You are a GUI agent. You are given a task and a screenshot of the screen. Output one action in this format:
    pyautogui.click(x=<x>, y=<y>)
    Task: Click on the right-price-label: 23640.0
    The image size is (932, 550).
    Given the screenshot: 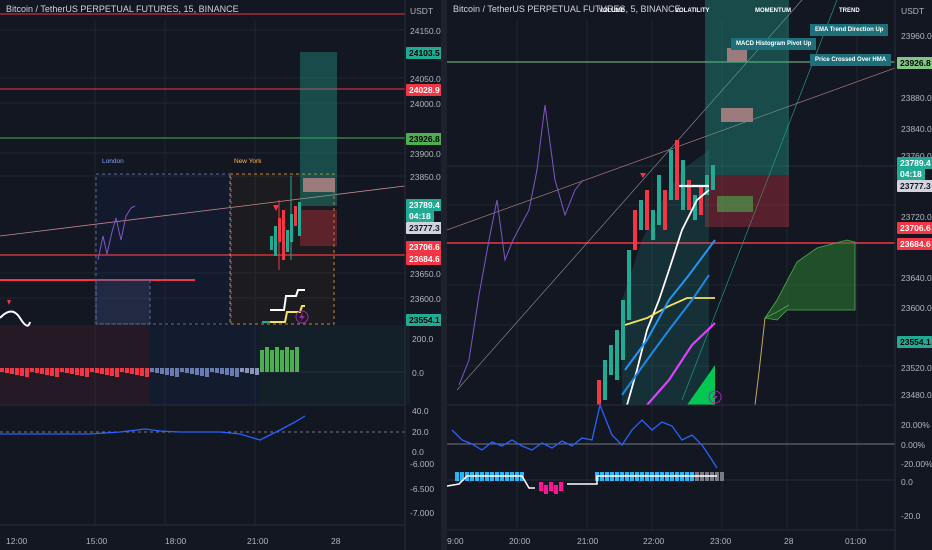 What is the action you would take?
    pyautogui.click(x=916, y=278)
    